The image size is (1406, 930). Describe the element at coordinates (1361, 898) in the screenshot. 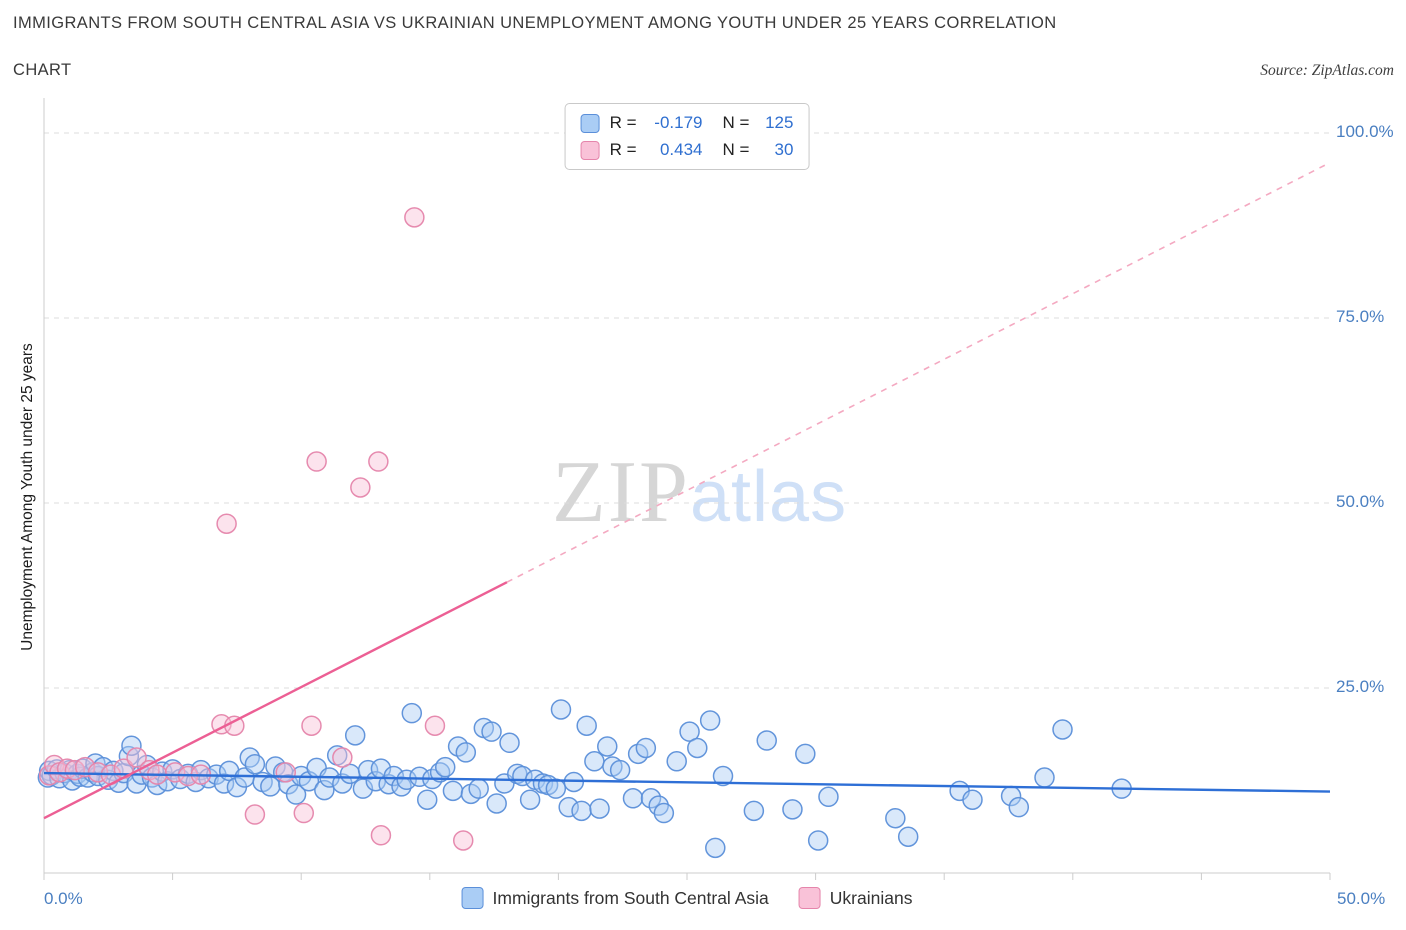

I see `x-tick-max: 50.0%` at that location.